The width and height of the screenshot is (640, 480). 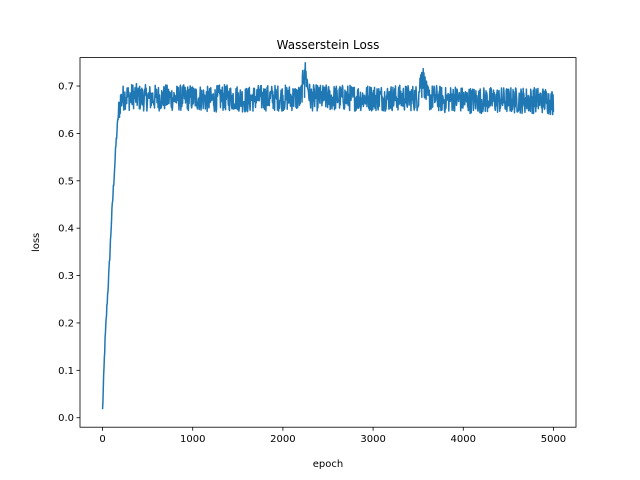 What do you see at coordinates (553, 439) in the screenshot?
I see `x-tick-label: 5000` at bounding box center [553, 439].